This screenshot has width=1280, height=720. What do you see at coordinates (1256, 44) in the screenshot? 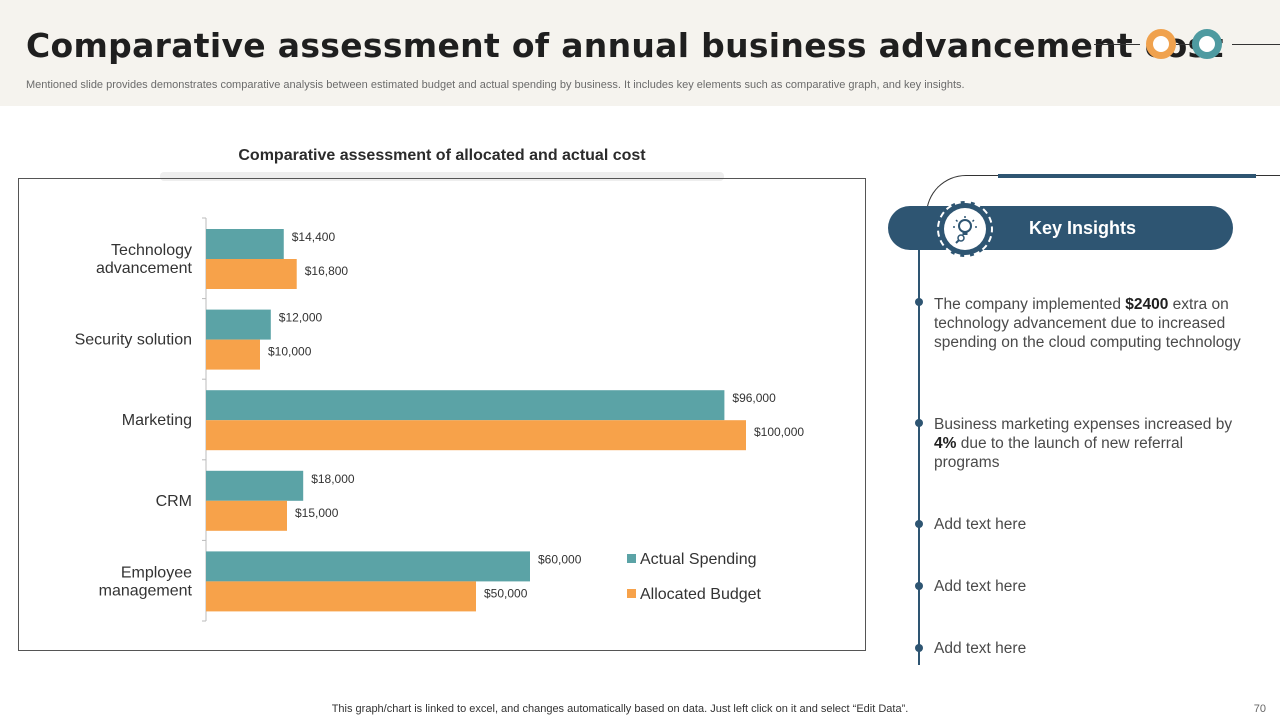
I see `deco-line-right` at bounding box center [1256, 44].